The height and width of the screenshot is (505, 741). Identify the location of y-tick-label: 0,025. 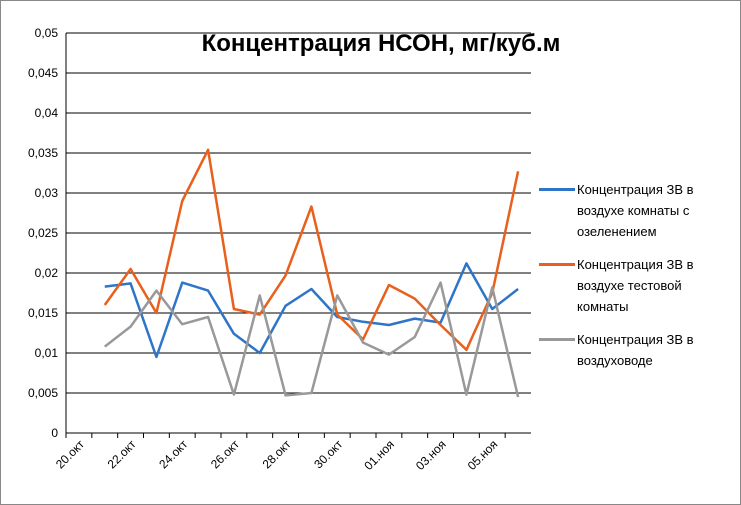
(43, 233).